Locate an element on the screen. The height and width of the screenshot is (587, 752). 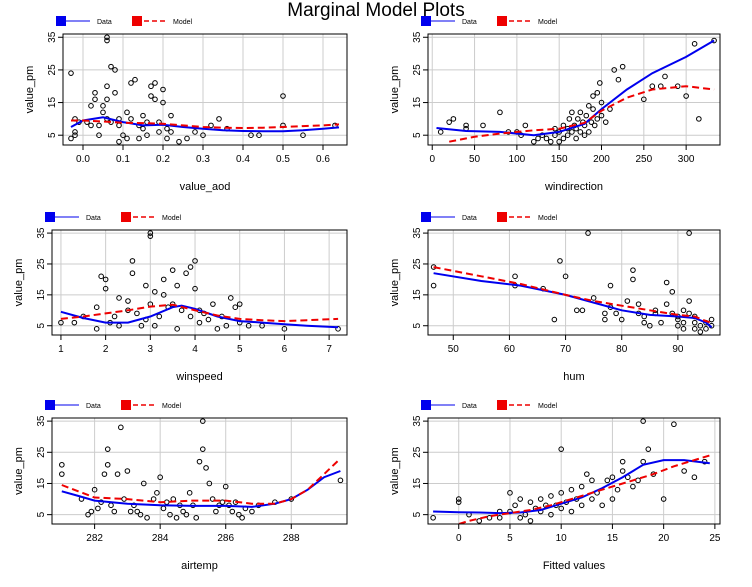
x-tick-label: 90 is located at coordinates (678, 349).